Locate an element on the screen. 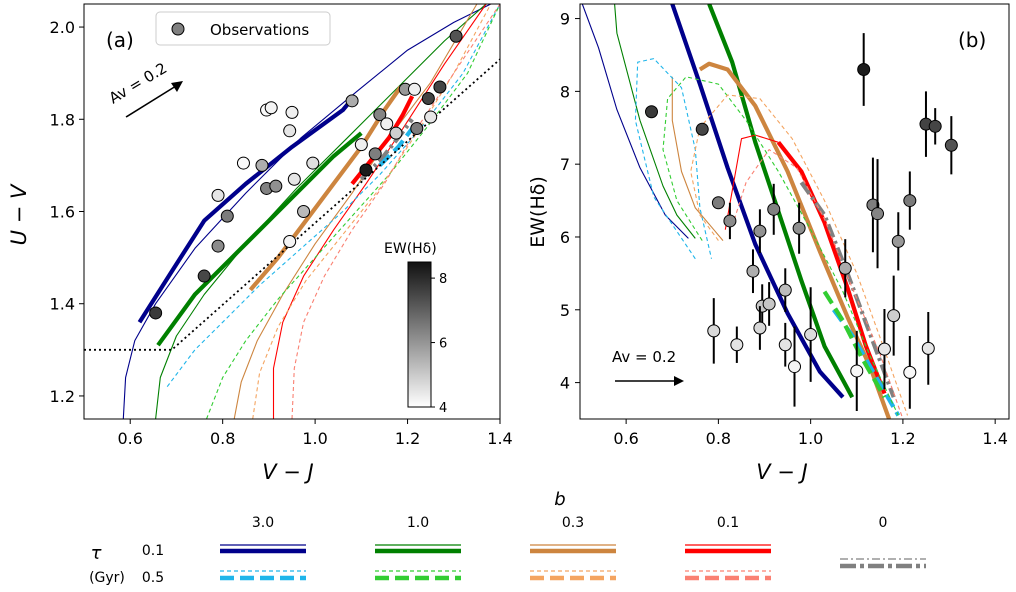 This screenshot has height=592, width=1016. panel-b-track-b3.0-tau0.1-thin is located at coordinates (635, 121).